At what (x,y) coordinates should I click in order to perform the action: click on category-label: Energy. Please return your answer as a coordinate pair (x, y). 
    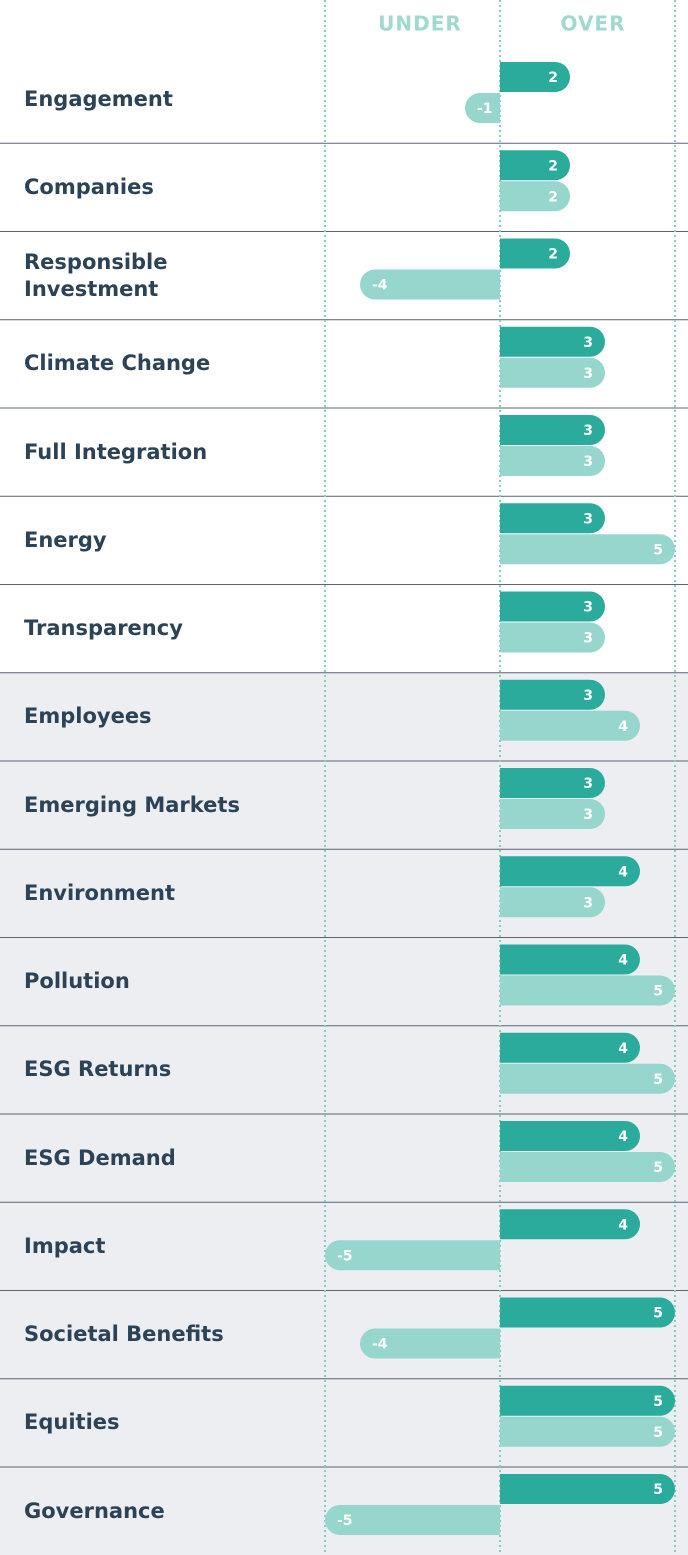
    Looking at the image, I should click on (65, 539).